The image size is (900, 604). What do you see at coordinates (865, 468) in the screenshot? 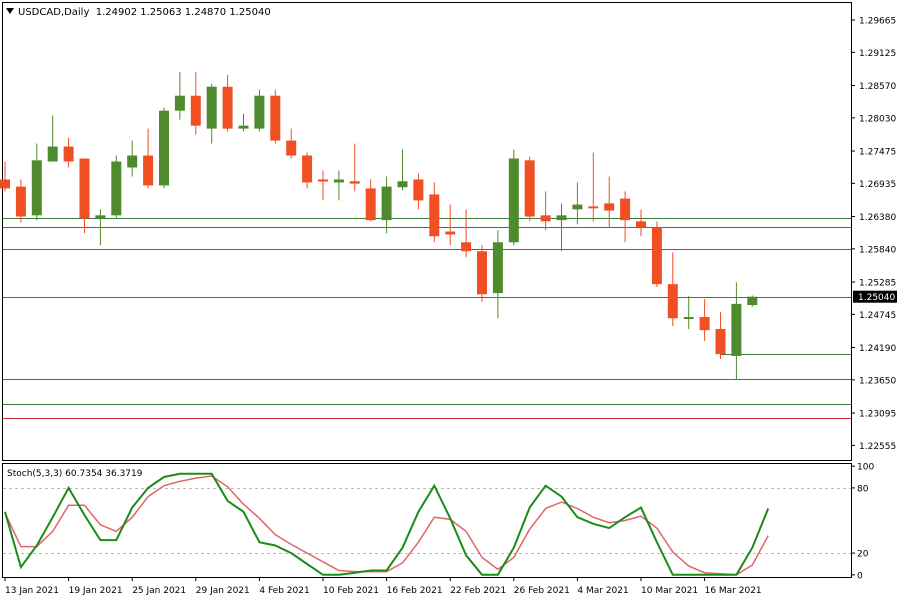
I see `stoch-tick-label-100: 100` at bounding box center [865, 468].